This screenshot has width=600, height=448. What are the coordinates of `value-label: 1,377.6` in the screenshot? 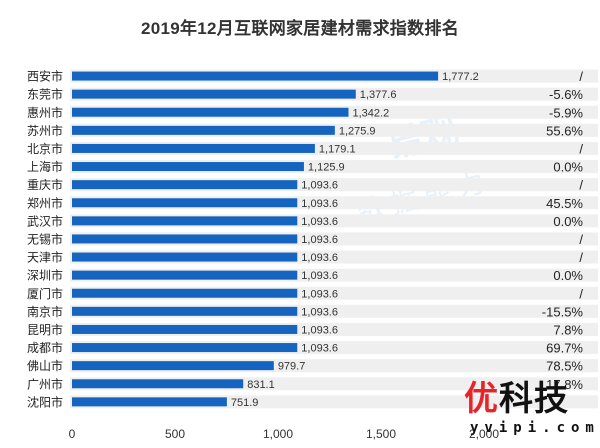 It's located at (378, 95).